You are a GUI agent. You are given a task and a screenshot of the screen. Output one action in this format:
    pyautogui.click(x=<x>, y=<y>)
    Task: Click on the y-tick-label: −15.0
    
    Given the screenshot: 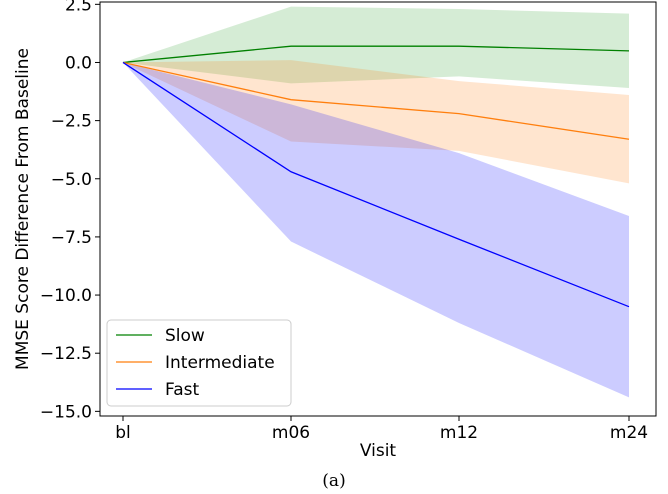 What is the action you would take?
    pyautogui.click(x=66, y=412)
    